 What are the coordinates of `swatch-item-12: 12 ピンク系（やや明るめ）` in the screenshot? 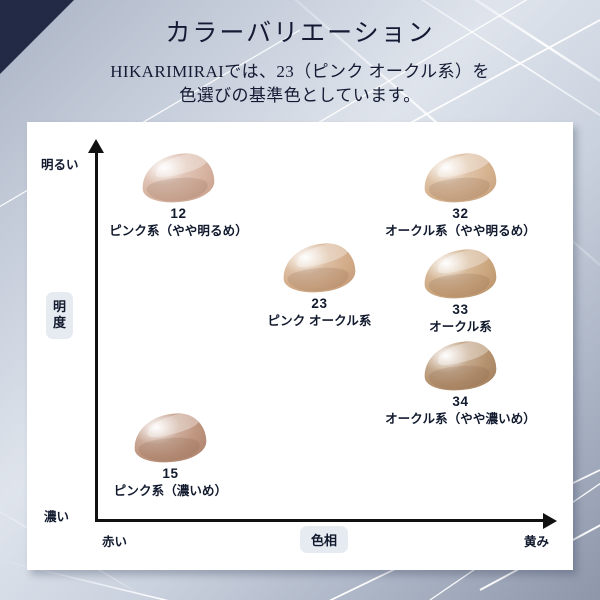 It's located at (178, 195).